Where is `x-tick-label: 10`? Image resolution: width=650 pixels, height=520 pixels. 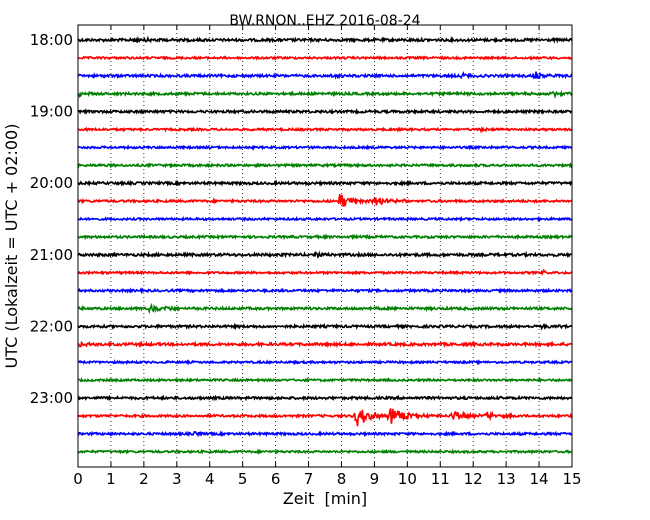
x-tick-label: 10 is located at coordinates (407, 479).